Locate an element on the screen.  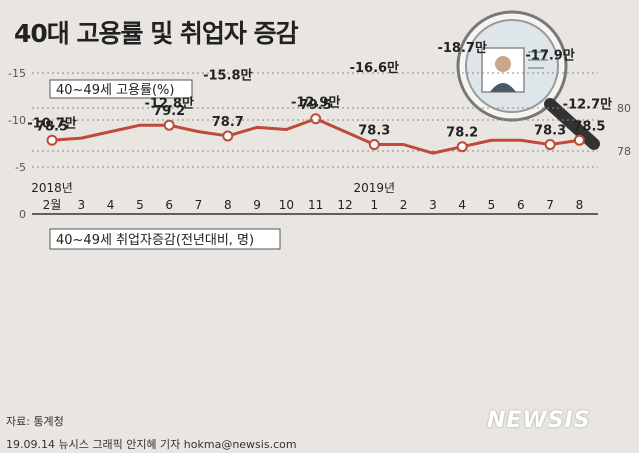
rate-value-label: 79.2 is located at coordinates (169, 111).